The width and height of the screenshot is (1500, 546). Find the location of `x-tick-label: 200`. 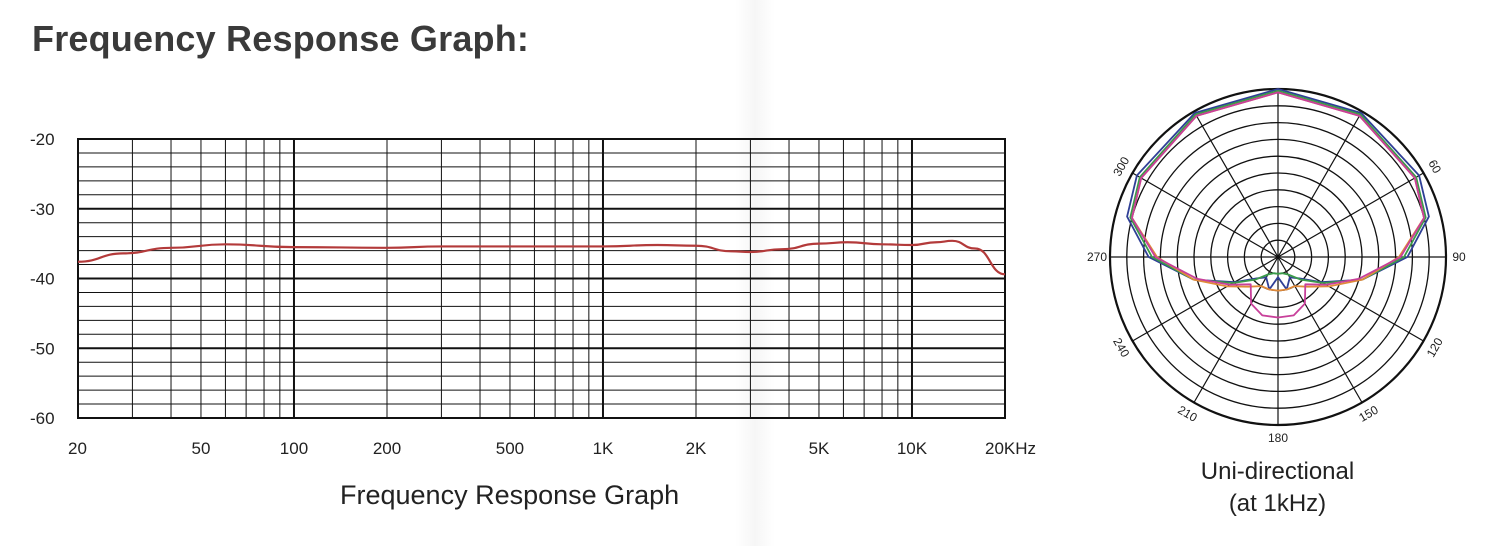

x-tick-label: 200 is located at coordinates (387, 448).